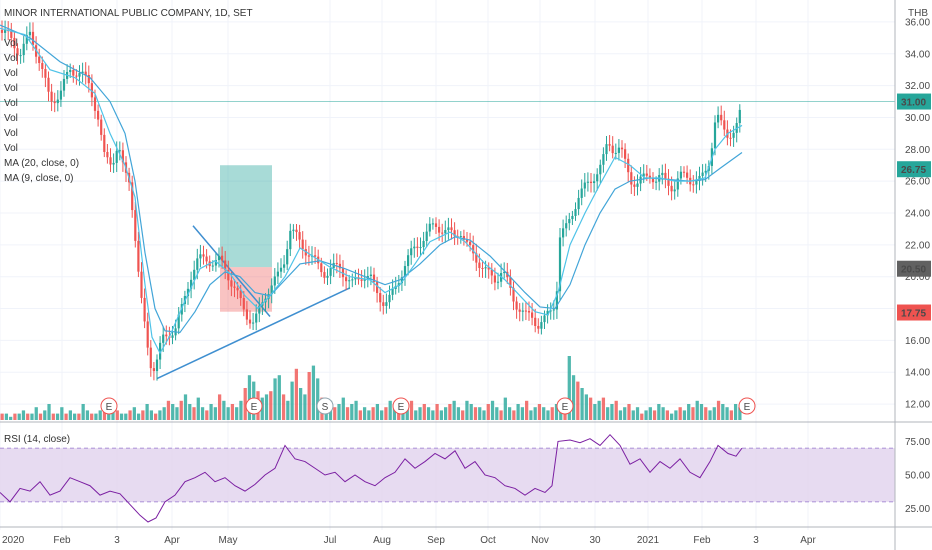  What do you see at coordinates (253, 333) in the screenshot?
I see `trendline` at bounding box center [253, 333].